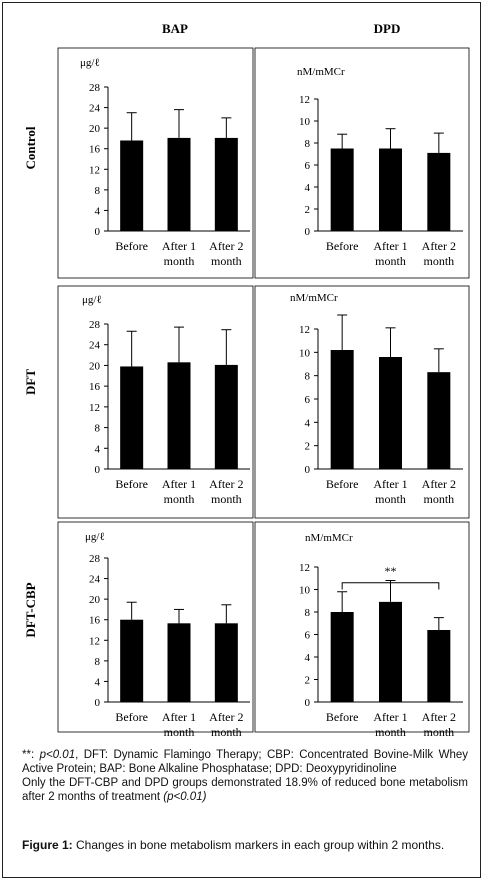 The image size is (485, 881). I want to click on row-label-control: Control, so click(30, 147).